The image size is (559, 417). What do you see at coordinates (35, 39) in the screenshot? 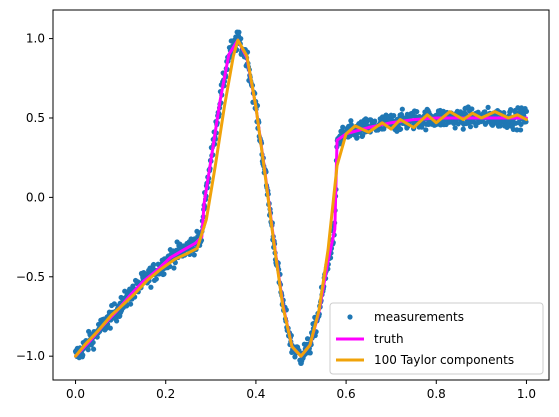
I see `y-tick-label: 1.0` at bounding box center [35, 39].